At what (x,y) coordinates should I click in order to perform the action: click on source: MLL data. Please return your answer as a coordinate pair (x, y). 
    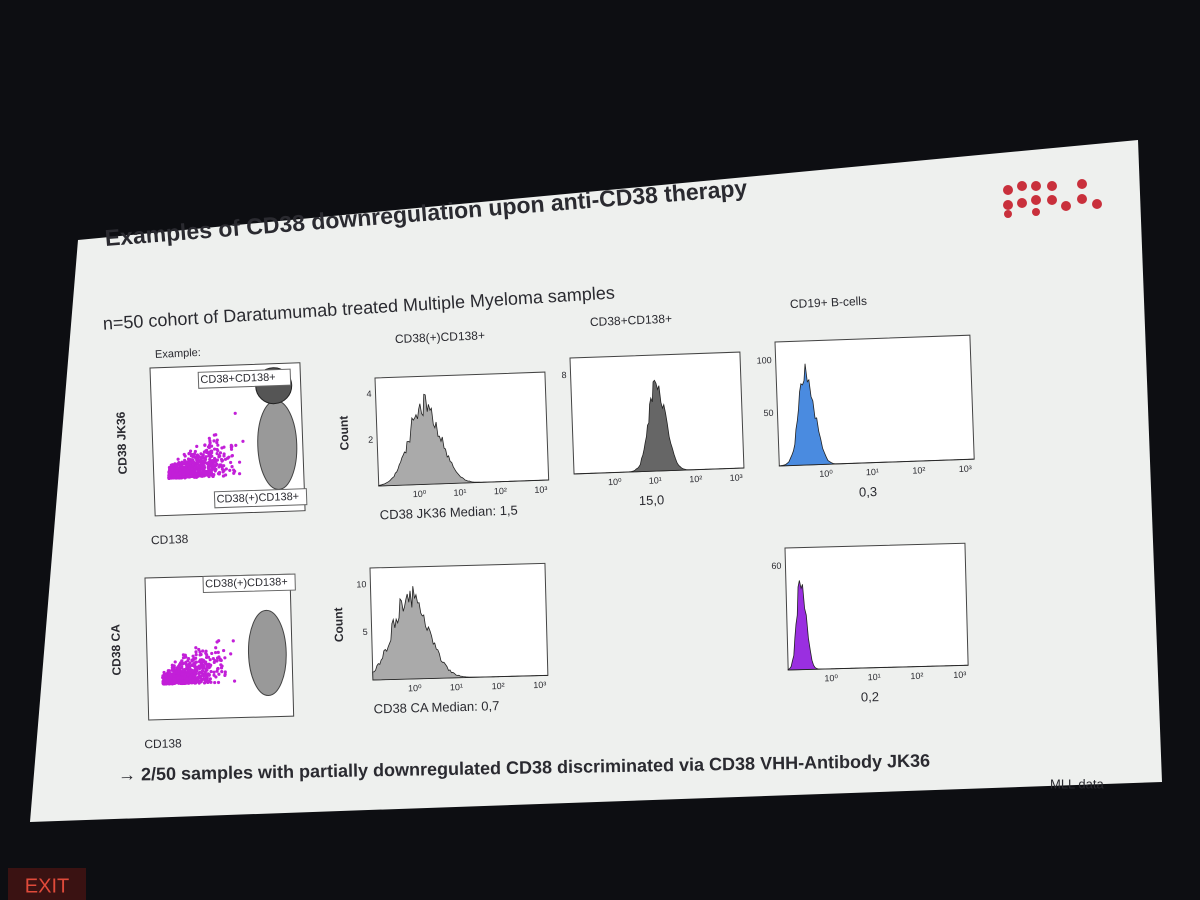
    Looking at the image, I should click on (1077, 783).